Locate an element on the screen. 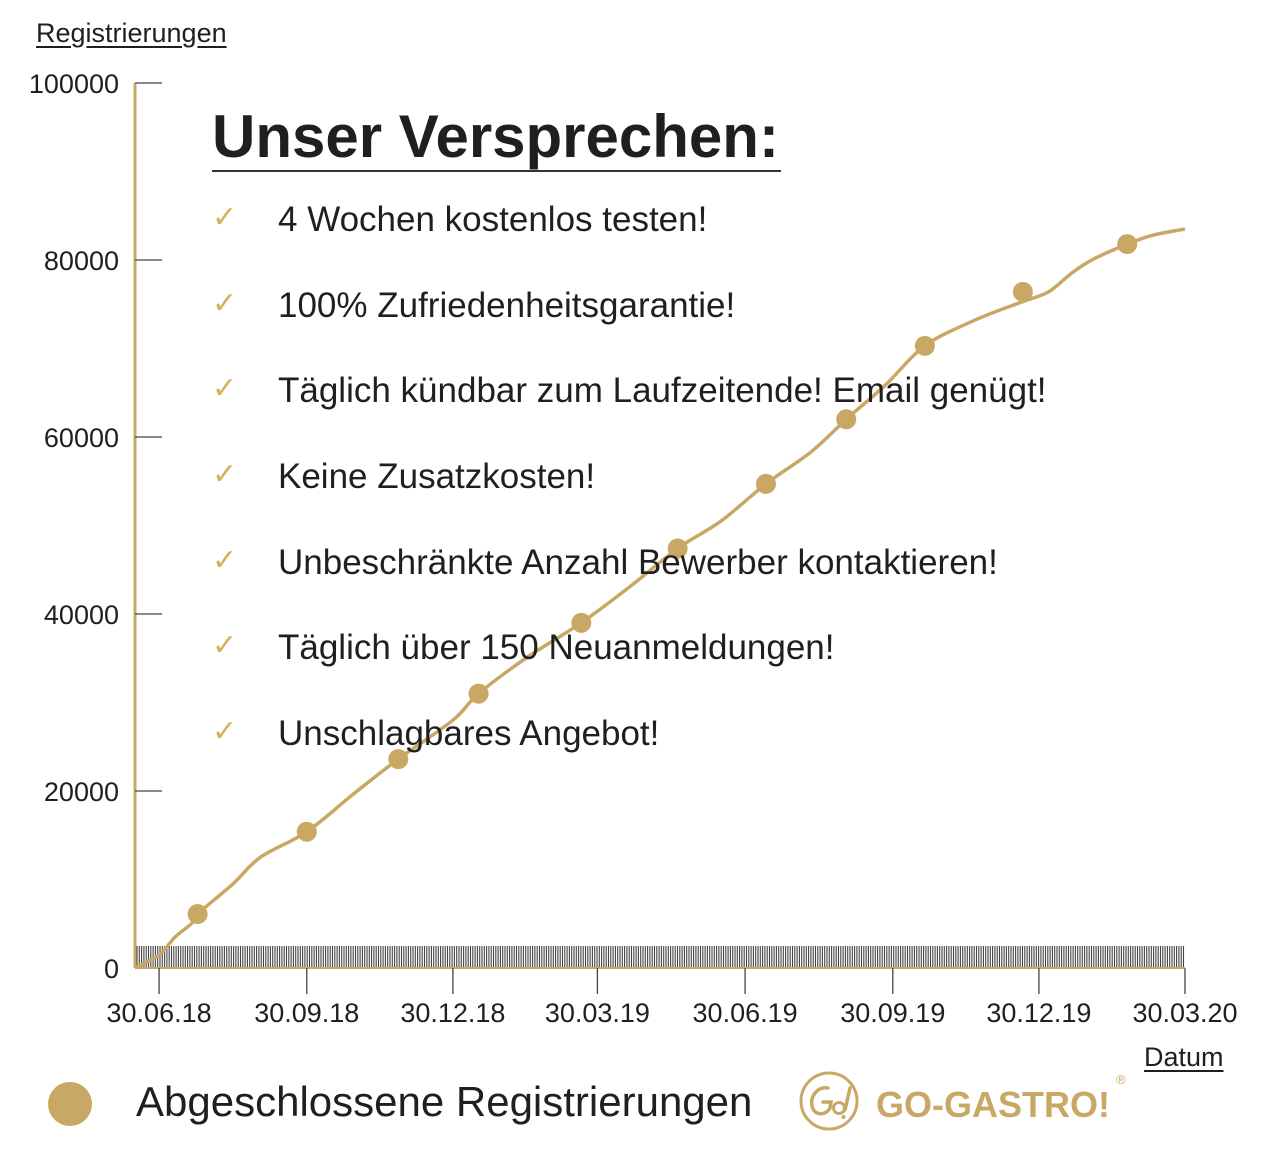 This screenshot has width=1265, height=1153. y-axis-label: Registrierungen is located at coordinates (131, 33).